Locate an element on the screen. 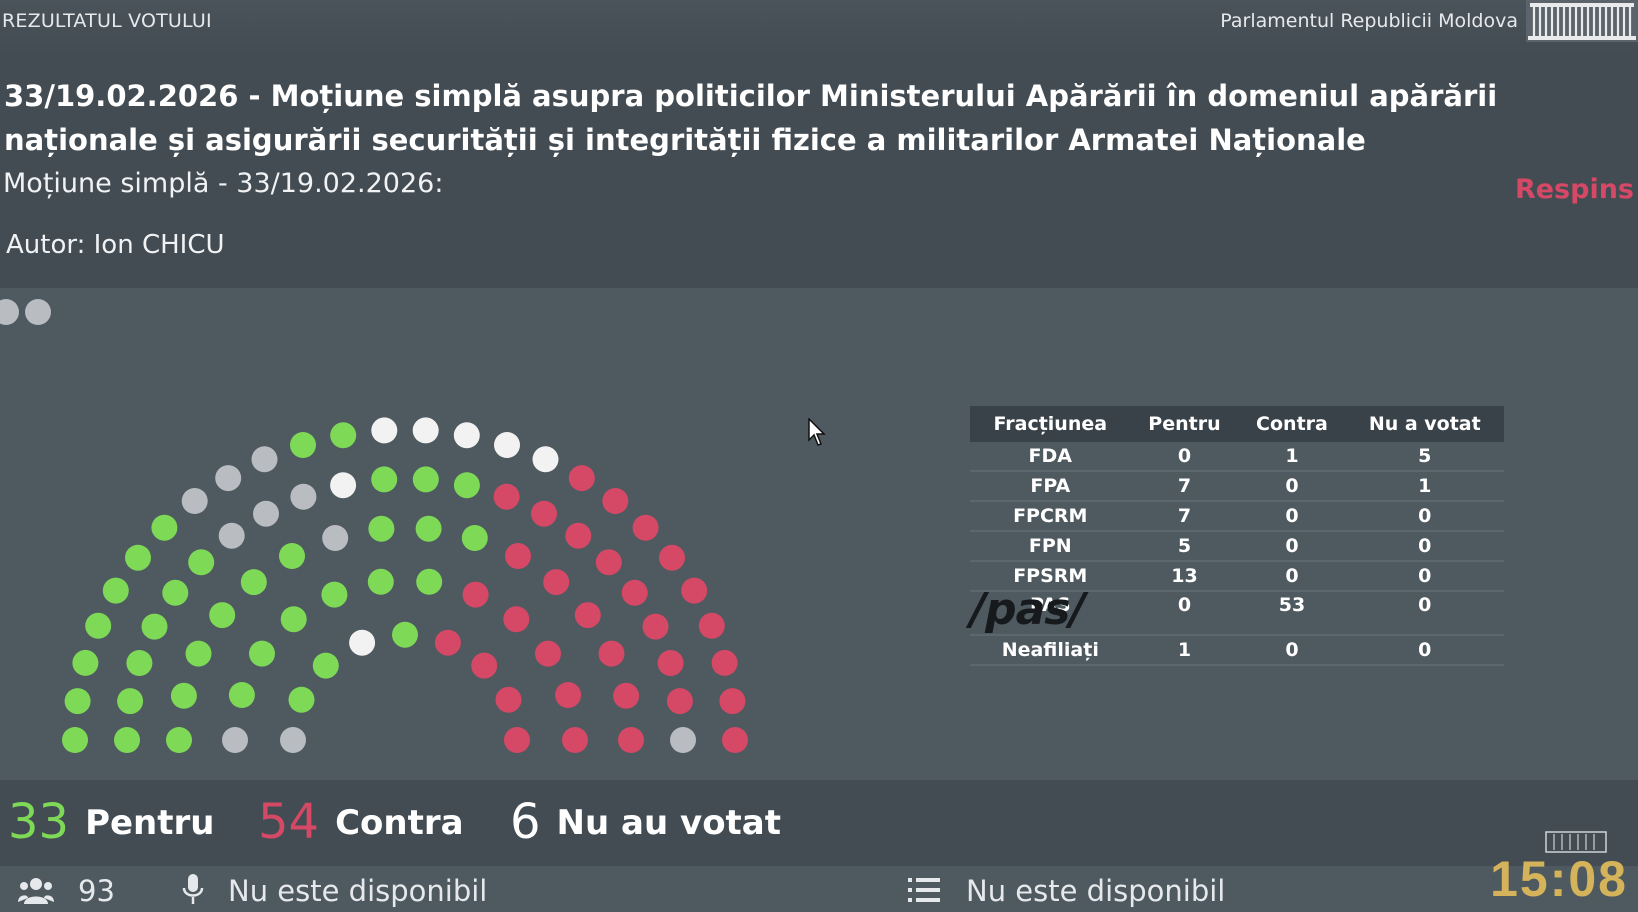 Image resolution: width=1638 pixels, height=912 pixels. present-count: 93 is located at coordinates (96, 891).